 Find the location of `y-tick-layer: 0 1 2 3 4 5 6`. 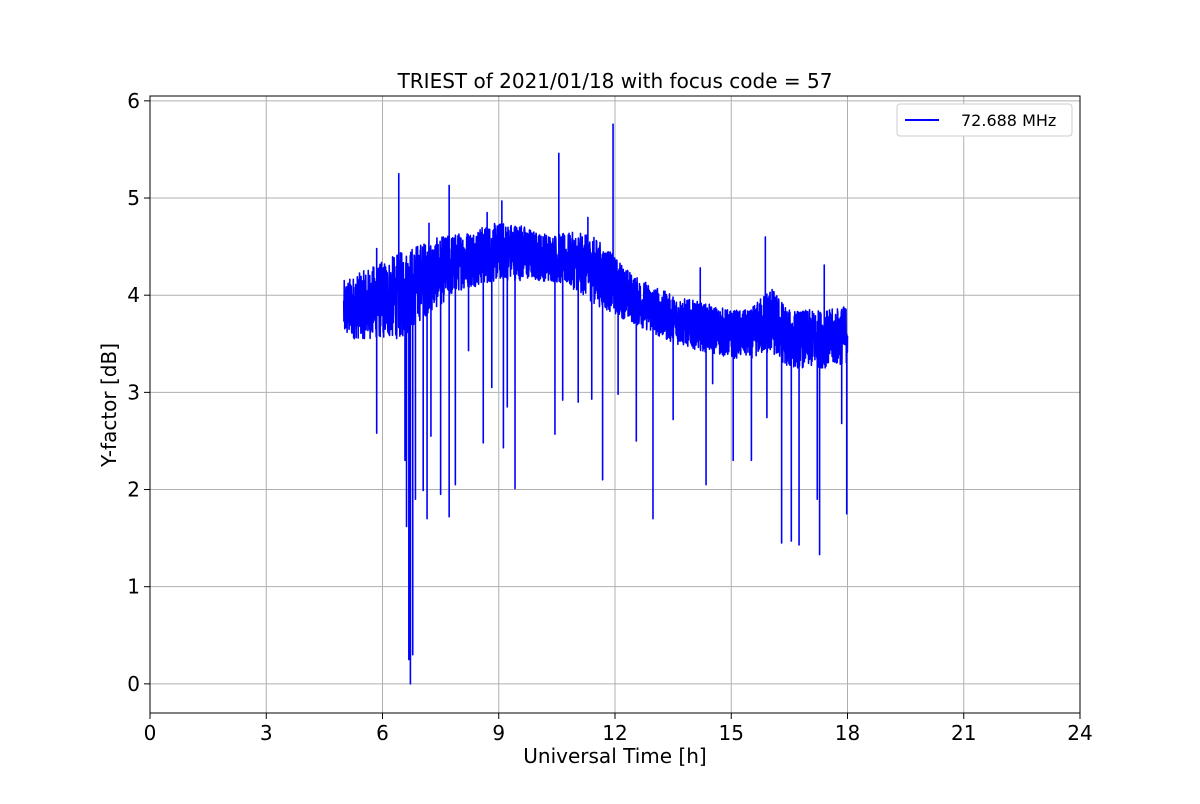

y-tick-layer: 0 1 2 3 4 5 6 is located at coordinates (138, 392).